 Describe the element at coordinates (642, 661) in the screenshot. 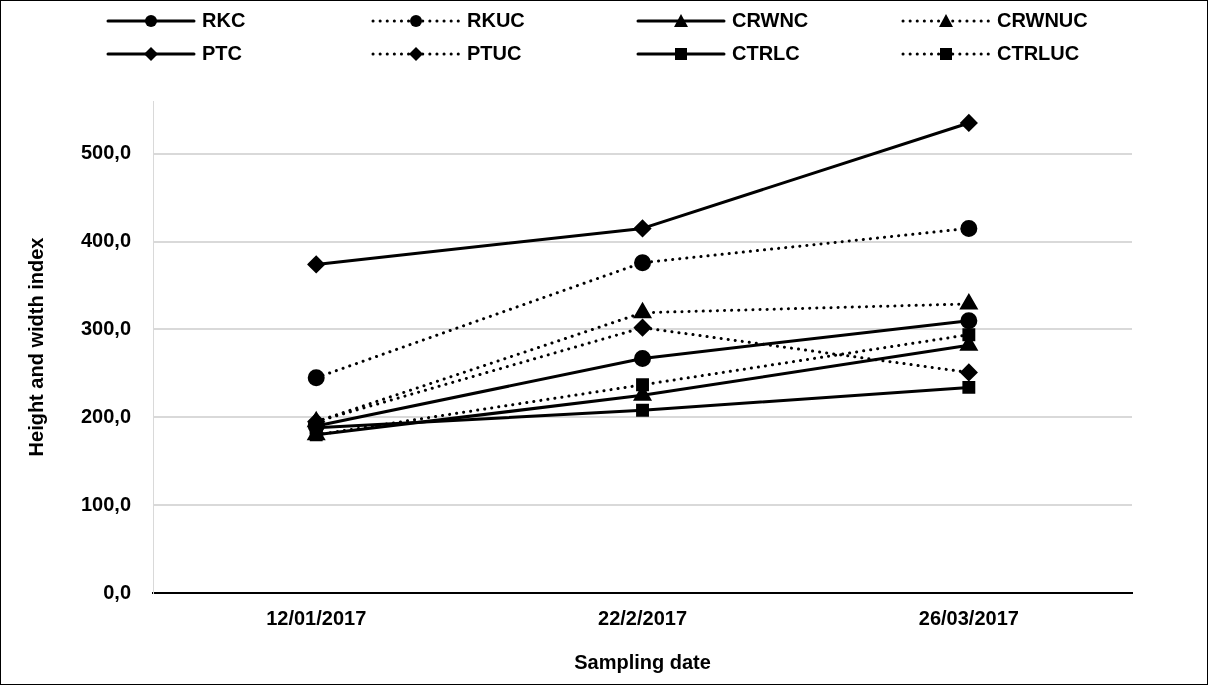

I see `x-axis-title: Sampling date` at that location.